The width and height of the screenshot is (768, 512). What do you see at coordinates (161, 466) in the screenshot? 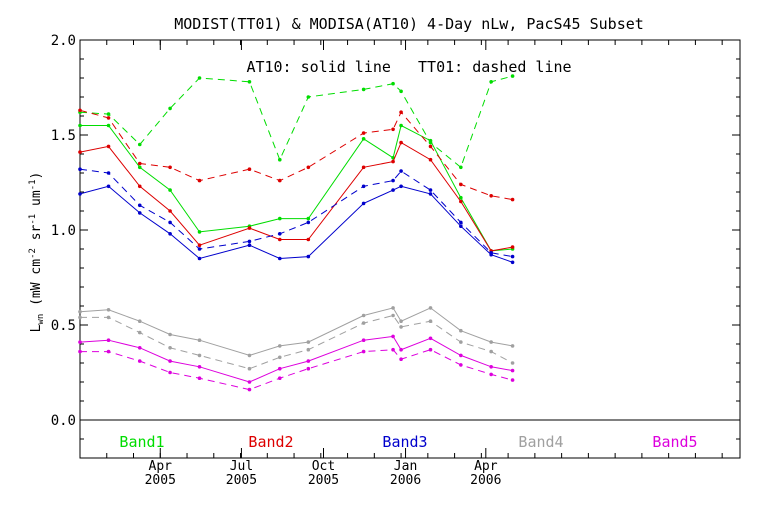
I see `x-tick-month: Apr` at bounding box center [161, 466].